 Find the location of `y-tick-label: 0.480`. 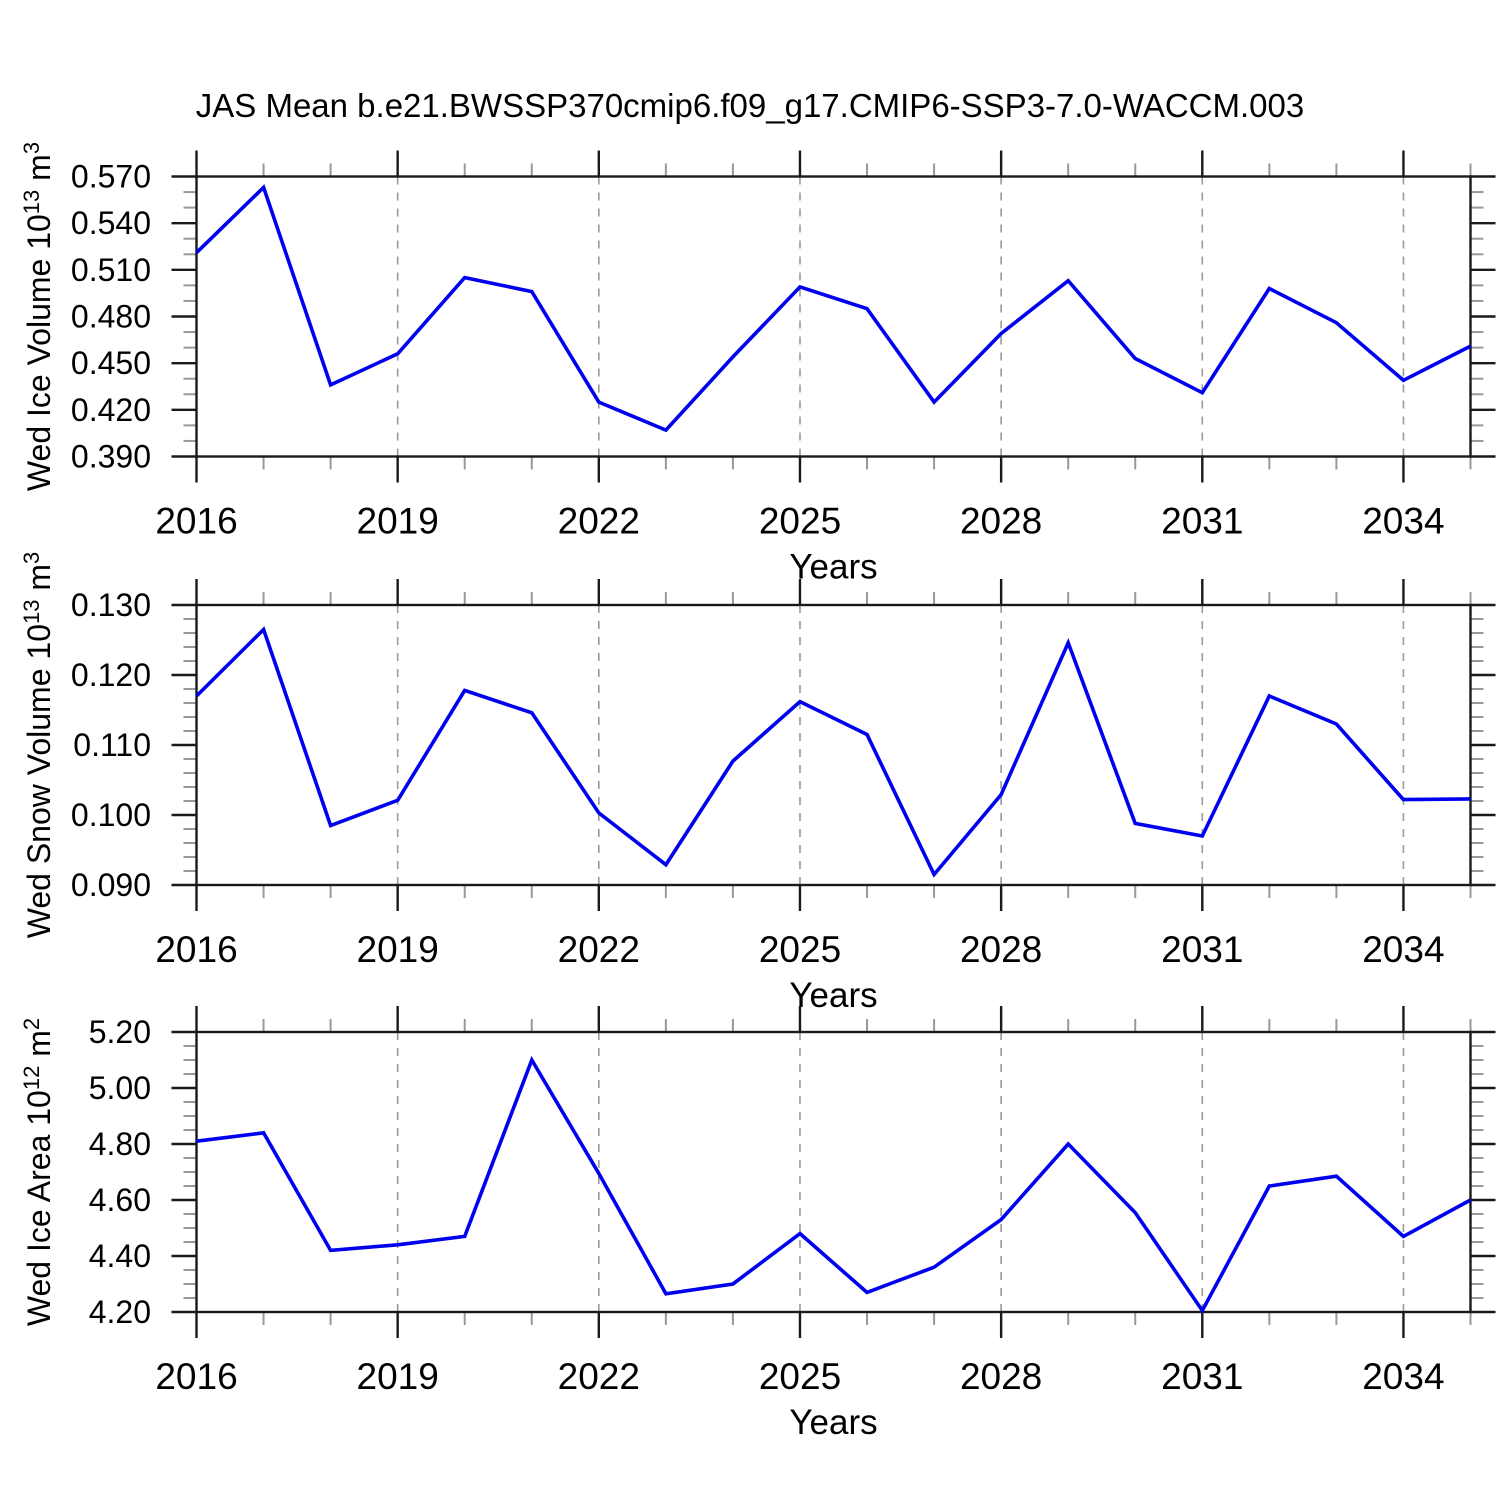

y-tick-label: 0.480 is located at coordinates (111, 317).